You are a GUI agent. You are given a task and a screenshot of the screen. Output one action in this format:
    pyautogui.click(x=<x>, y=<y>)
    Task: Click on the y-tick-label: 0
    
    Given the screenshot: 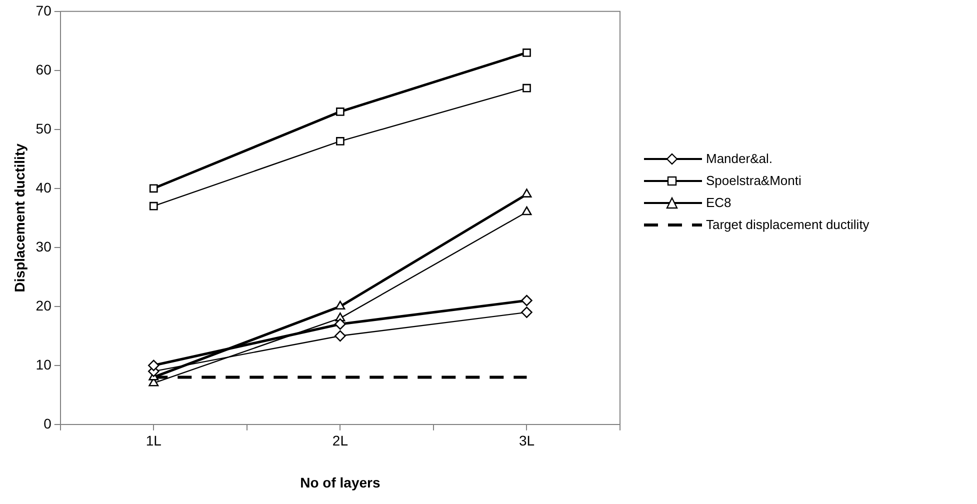 What is the action you would take?
    pyautogui.click(x=48, y=423)
    